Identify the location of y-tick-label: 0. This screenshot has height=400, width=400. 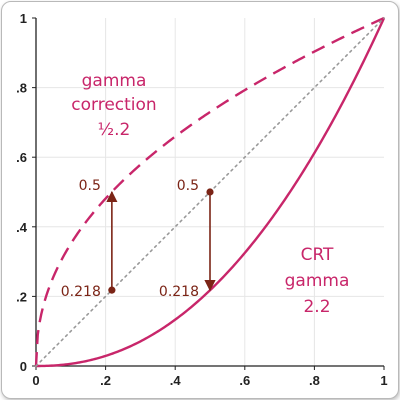
(23, 366).